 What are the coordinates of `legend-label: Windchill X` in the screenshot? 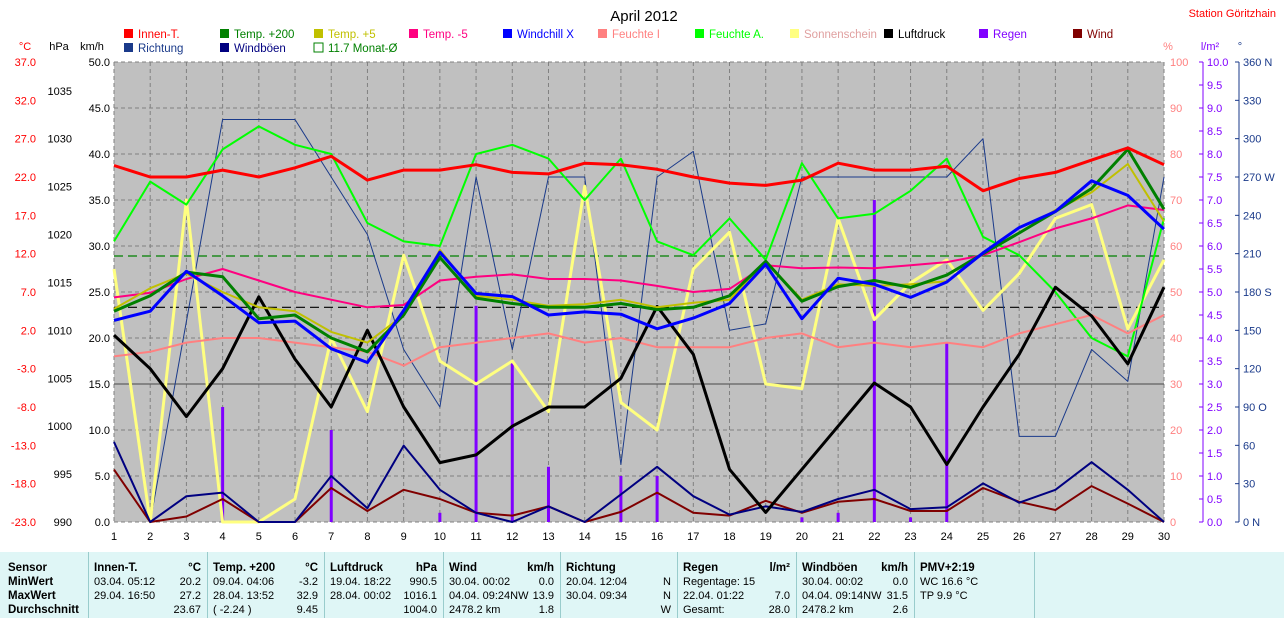 It's located at (545, 35).